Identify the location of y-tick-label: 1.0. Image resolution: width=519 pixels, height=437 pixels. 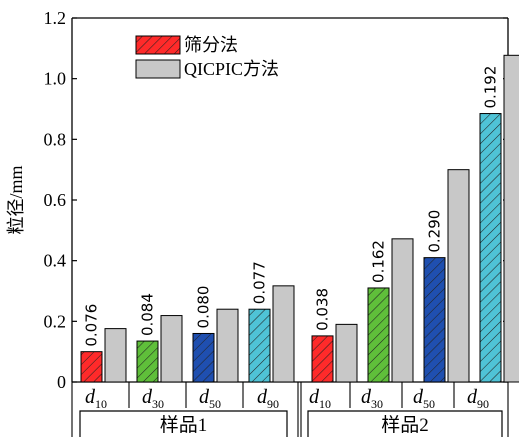
(55, 79).